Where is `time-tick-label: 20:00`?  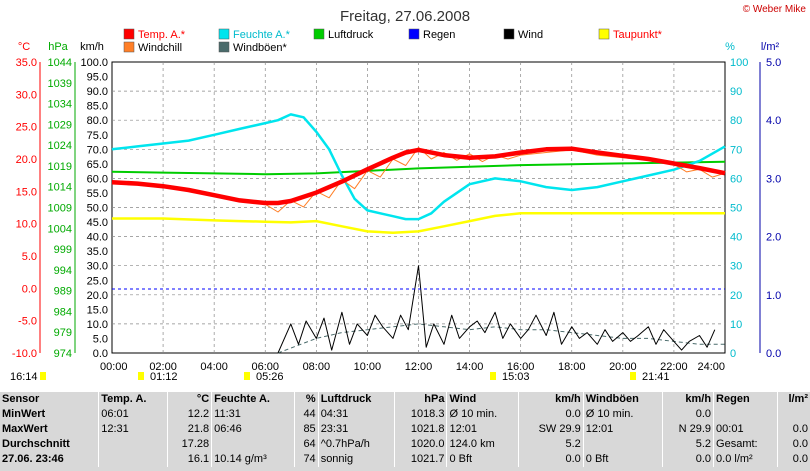 time-tick-label: 20:00 is located at coordinates (623, 367).